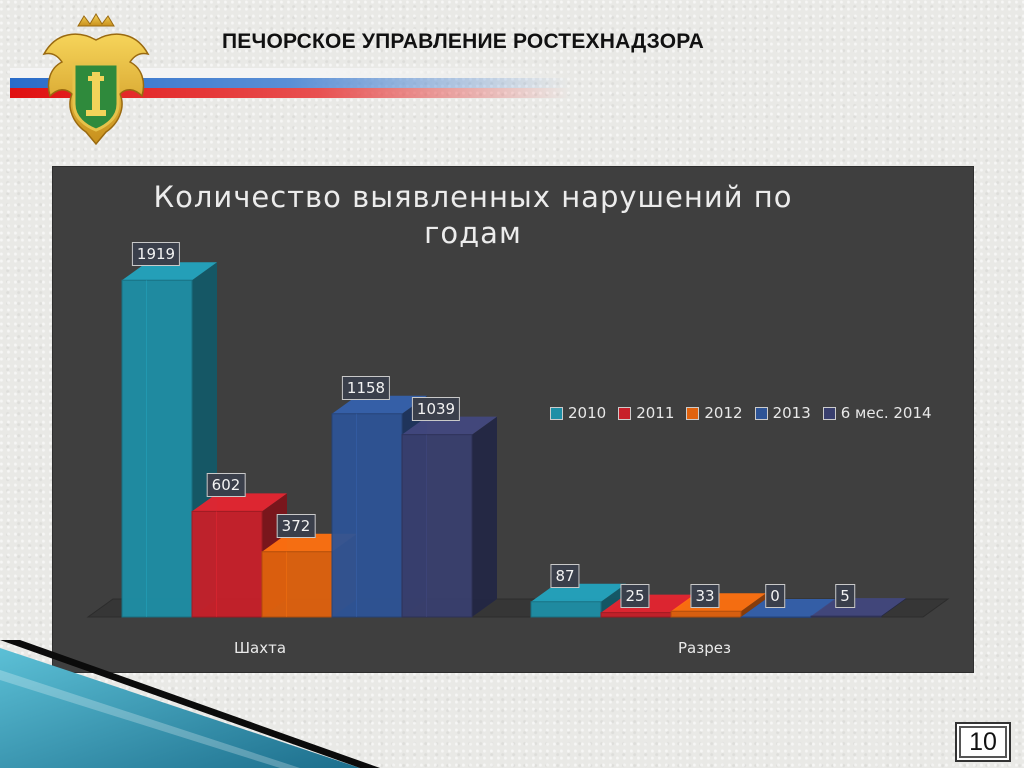 Image resolution: width=1024 pixels, height=768 pixels. I want to click on data-label-2012-Шахта: 372, so click(296, 525).